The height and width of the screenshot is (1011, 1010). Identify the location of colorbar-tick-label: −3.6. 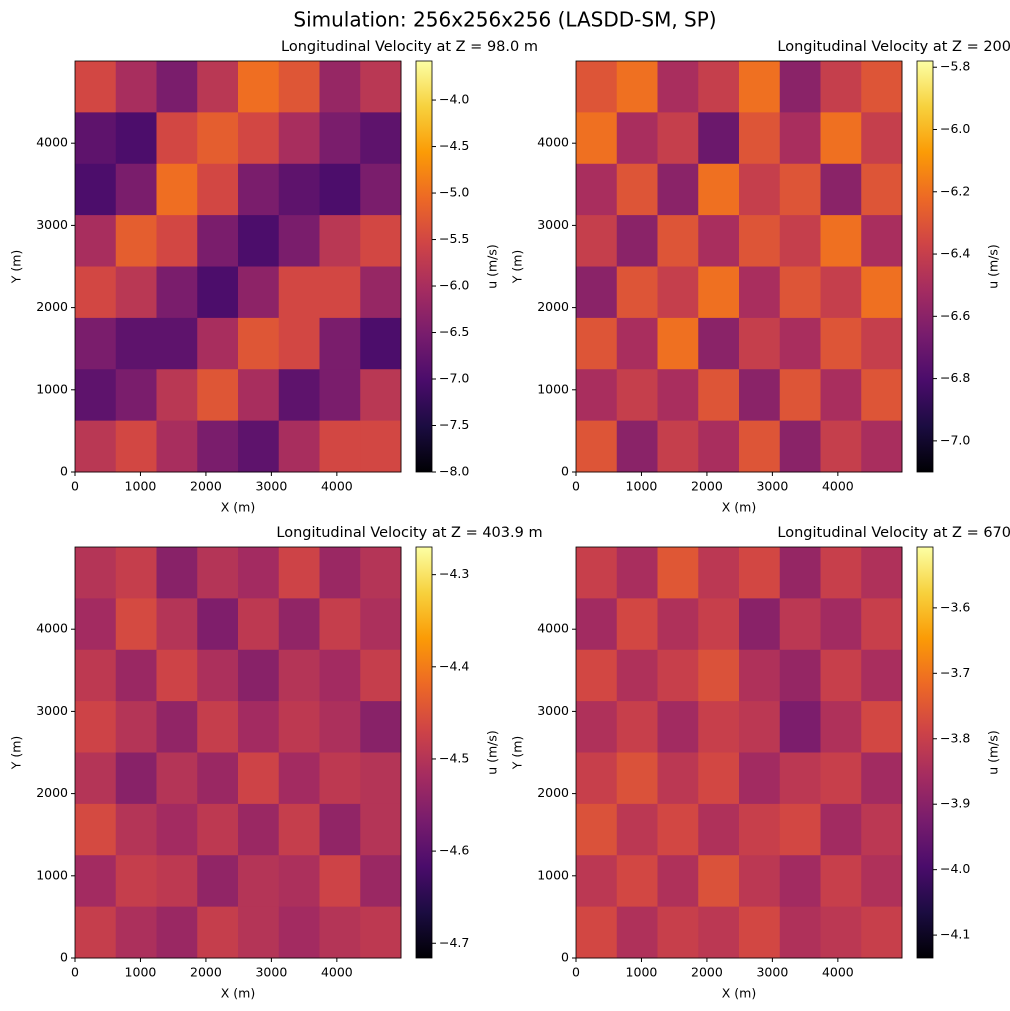
(955, 606).